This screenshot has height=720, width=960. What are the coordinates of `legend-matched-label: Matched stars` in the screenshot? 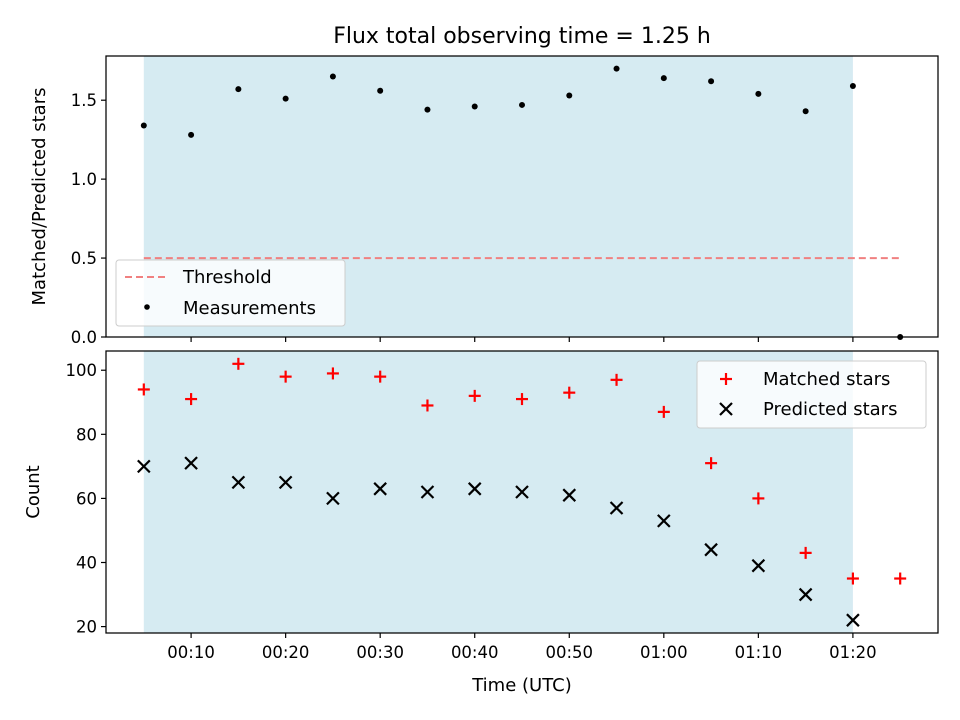 It's located at (826, 379).